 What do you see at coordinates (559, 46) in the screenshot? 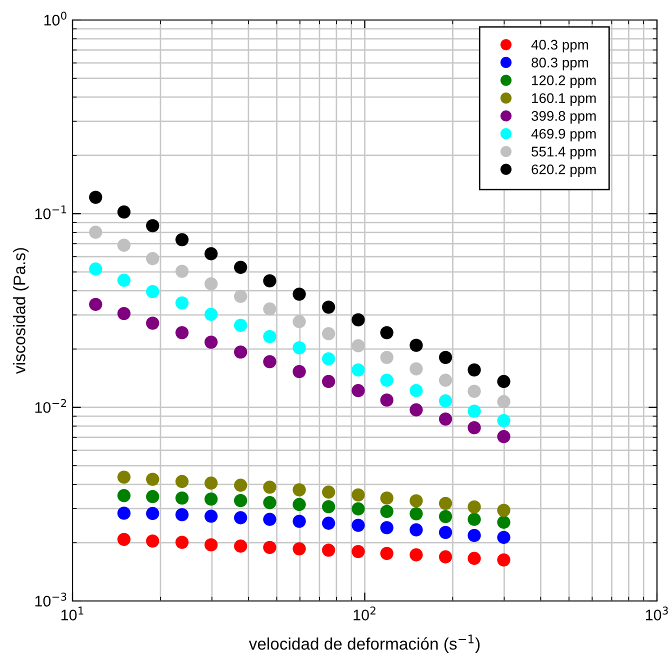
I see `legend-label: 40.3 ppm` at bounding box center [559, 46].